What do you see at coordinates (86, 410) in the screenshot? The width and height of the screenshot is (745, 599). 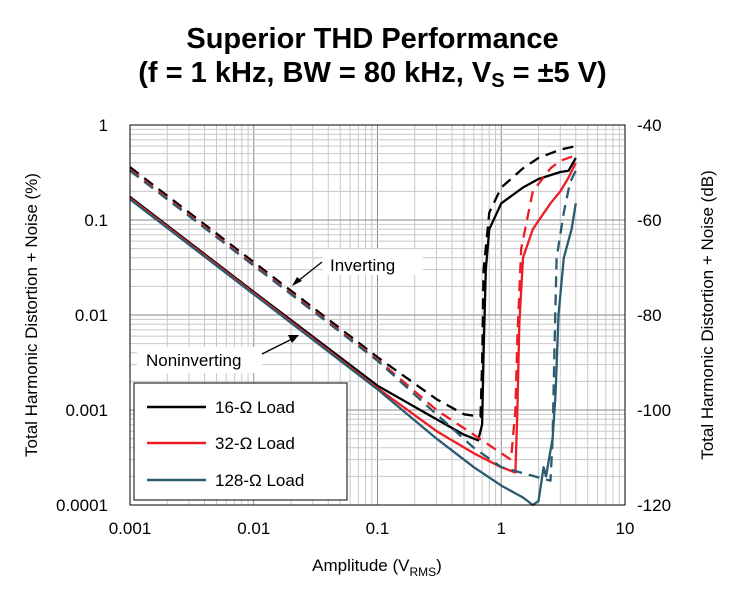 I see `y-tick-label: 0.001` at bounding box center [86, 410].